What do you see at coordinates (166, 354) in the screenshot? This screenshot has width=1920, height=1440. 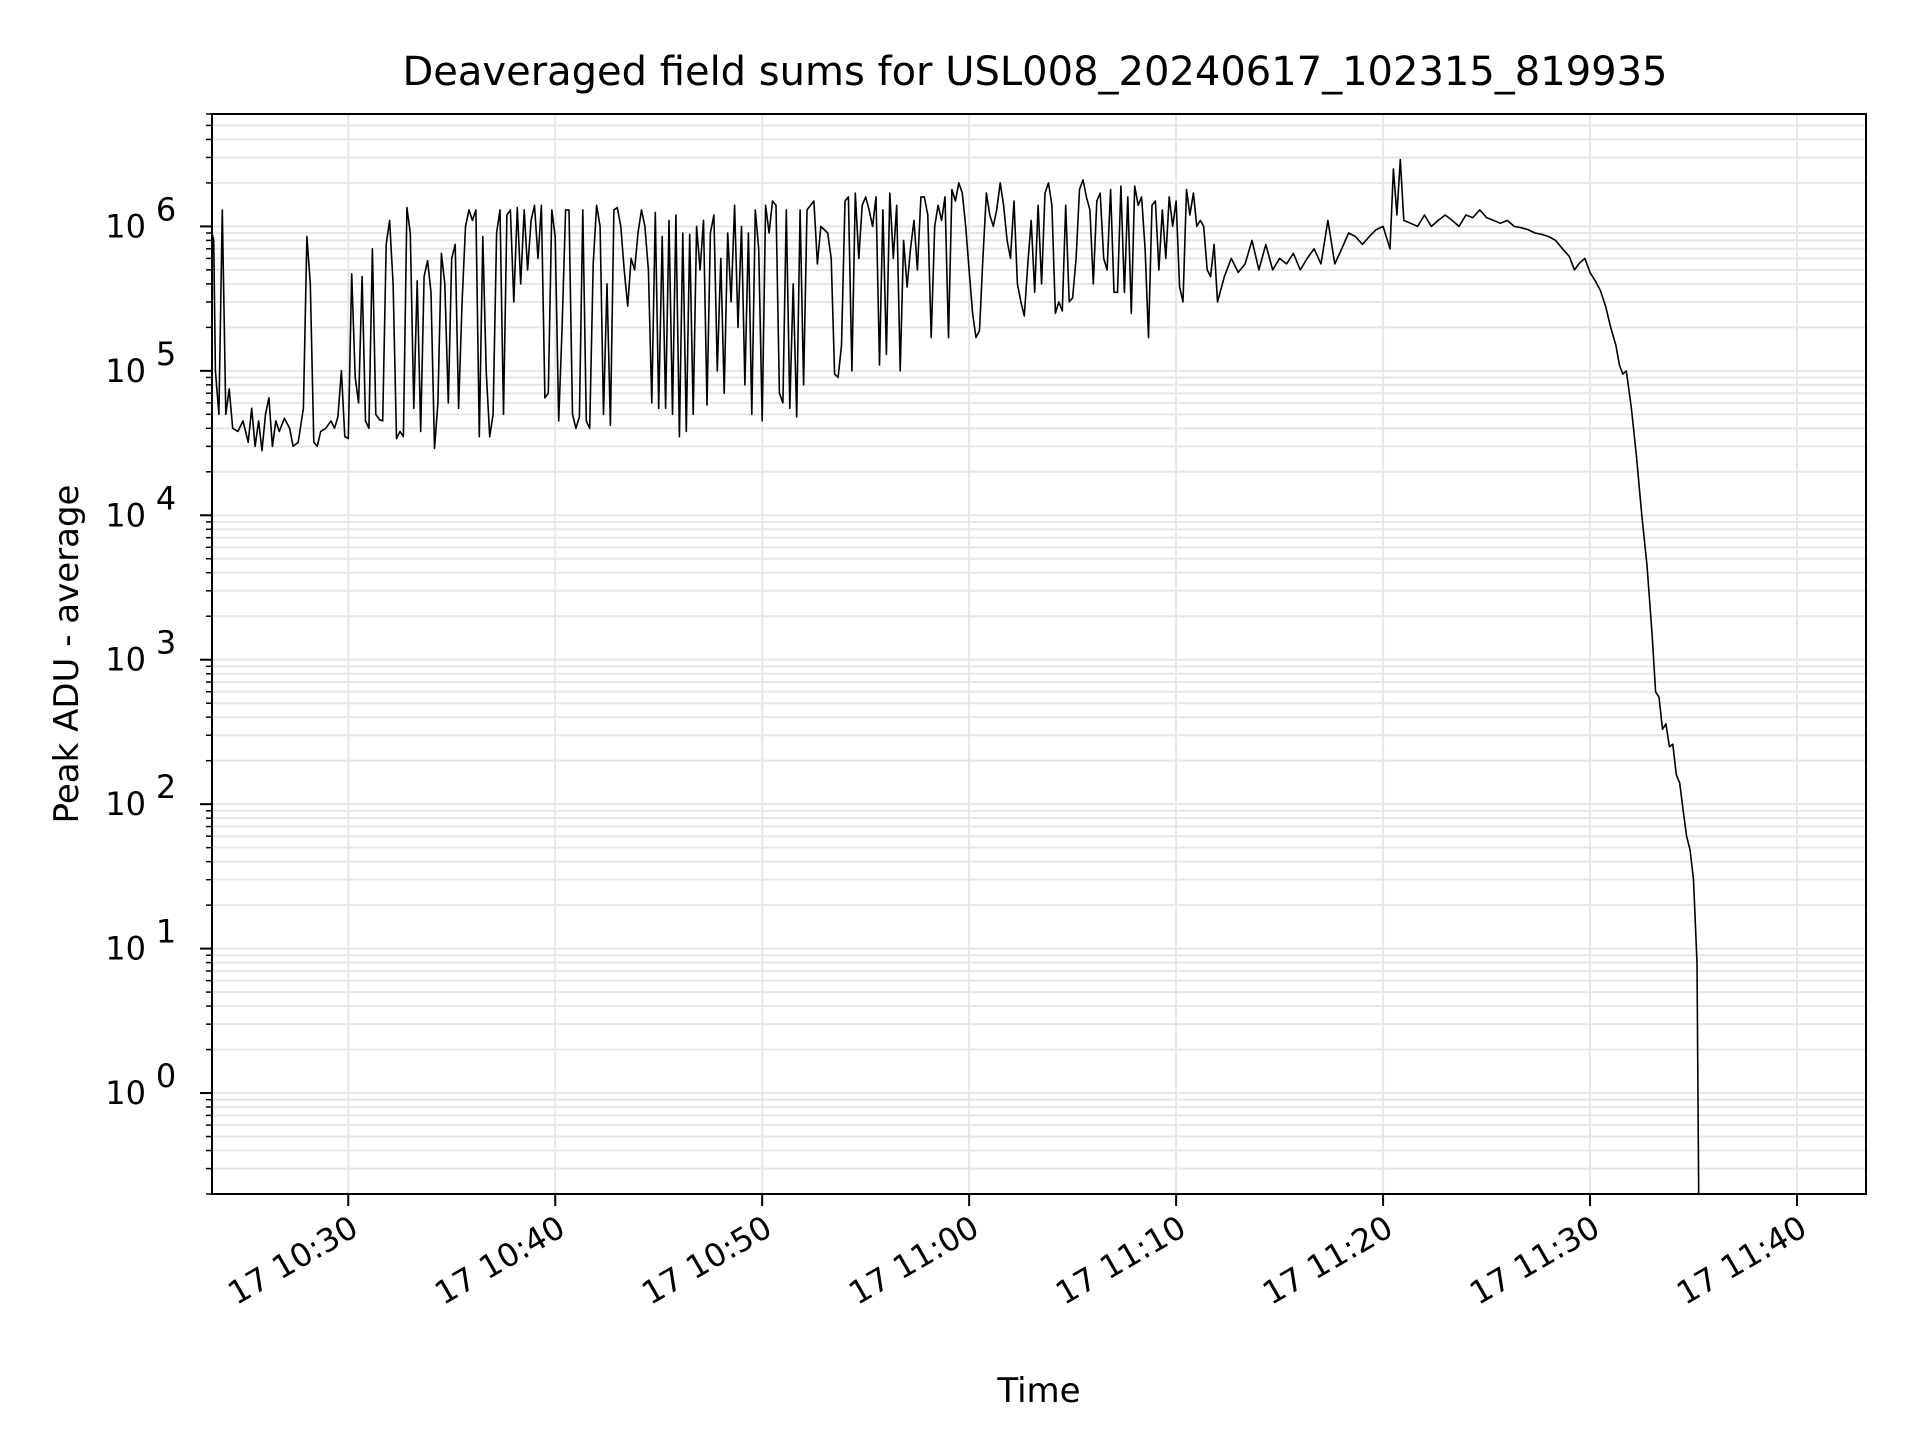 I see `y-tick-exponent: 5` at bounding box center [166, 354].